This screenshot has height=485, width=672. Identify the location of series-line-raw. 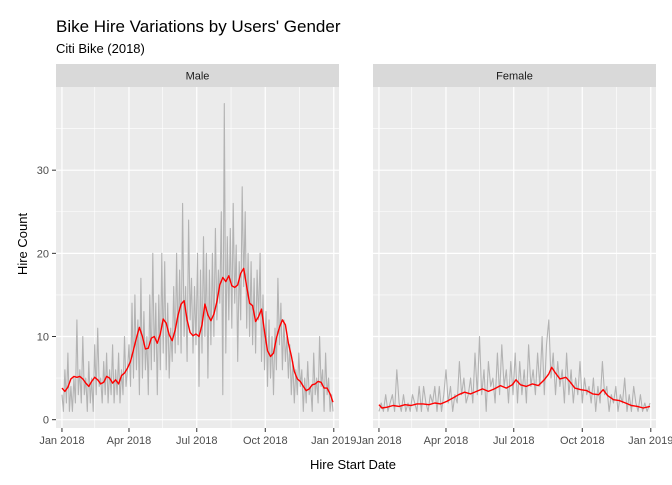
(514, 365).